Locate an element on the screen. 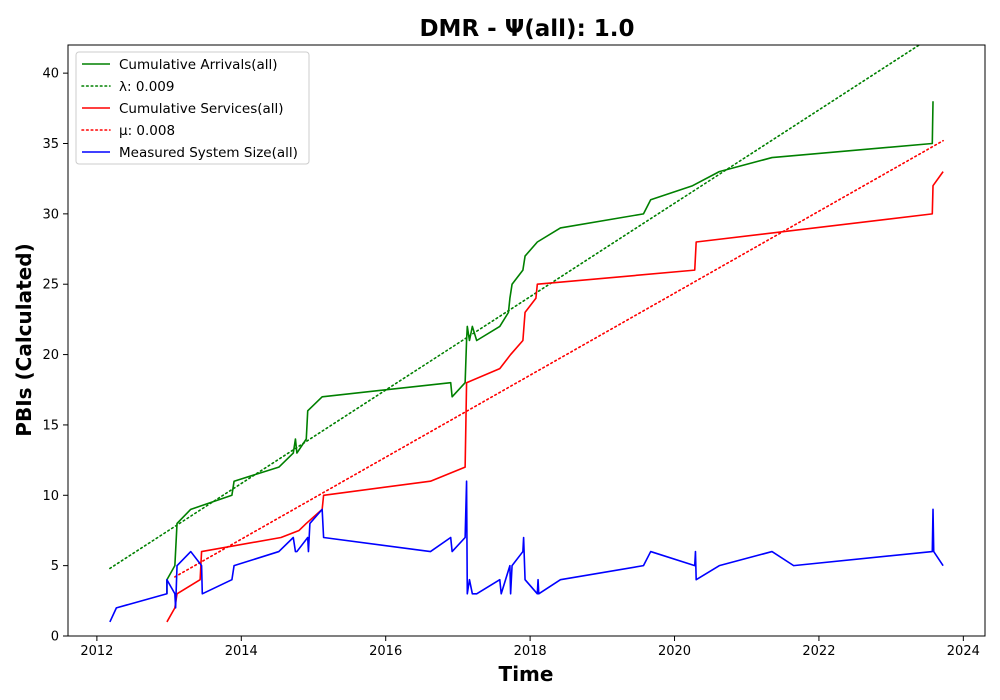  y-tick-label: 40 is located at coordinates (50, 74).